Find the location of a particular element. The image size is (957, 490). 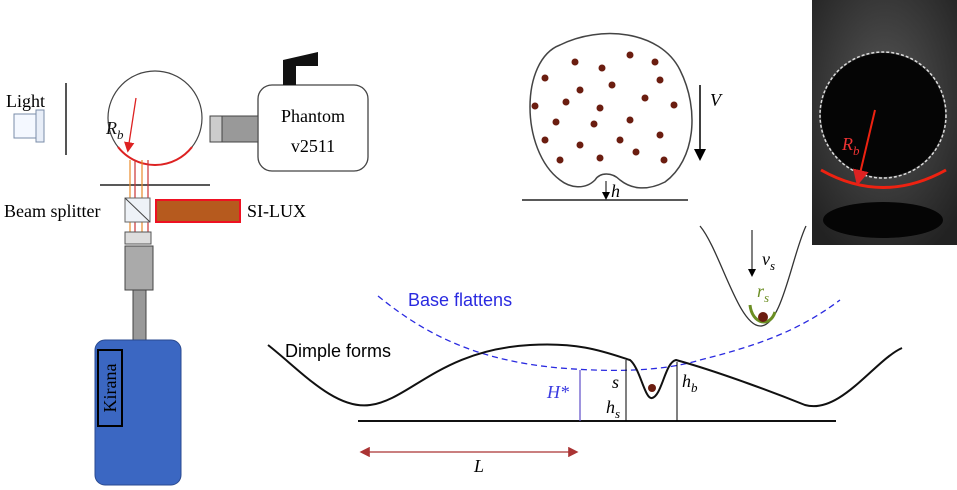

kirana-label-box is located at coordinates (110, 388).